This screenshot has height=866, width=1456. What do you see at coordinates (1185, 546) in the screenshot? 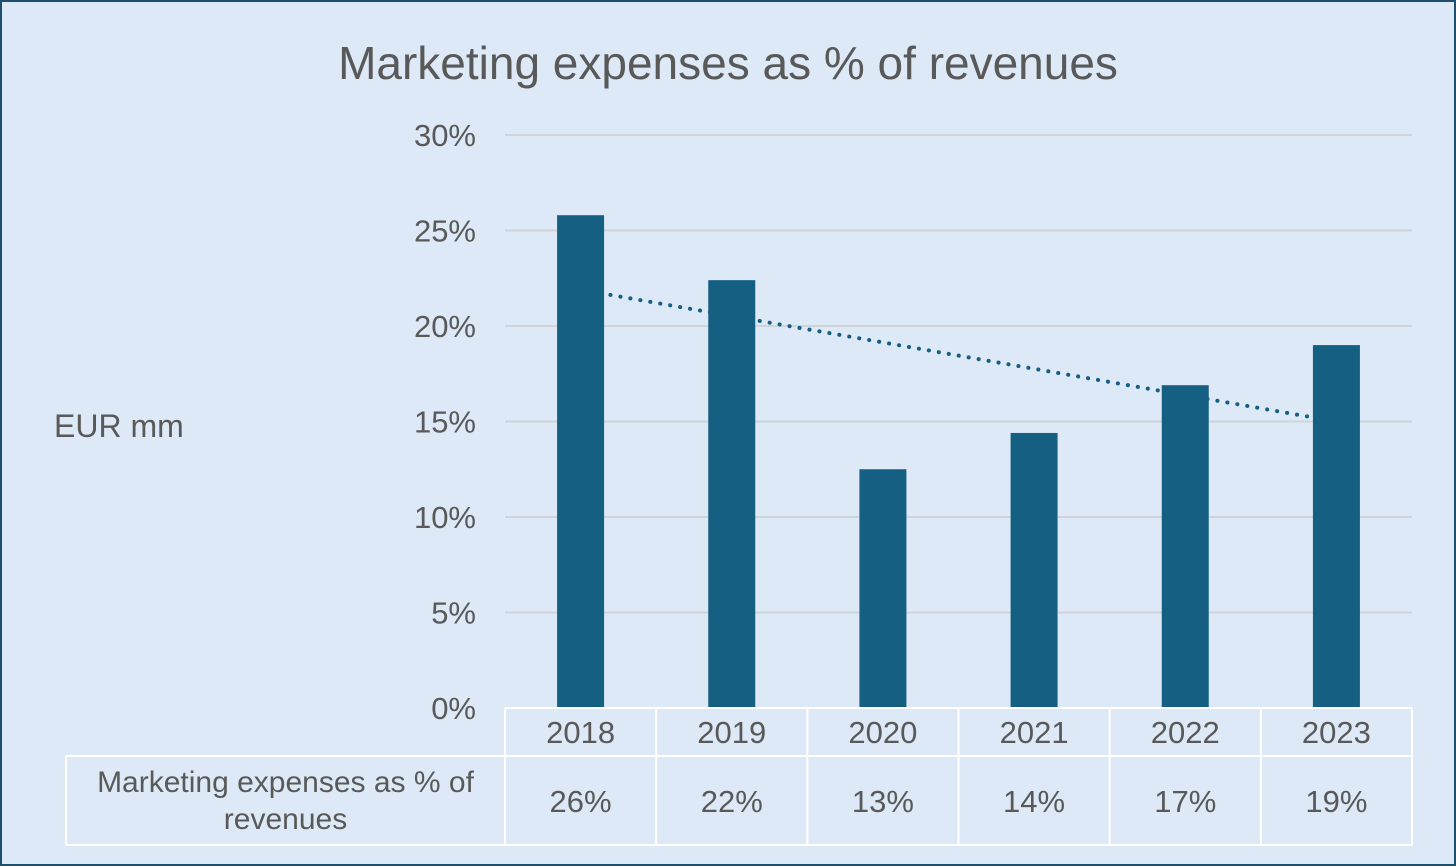
I see `bar-2022` at bounding box center [1185, 546].